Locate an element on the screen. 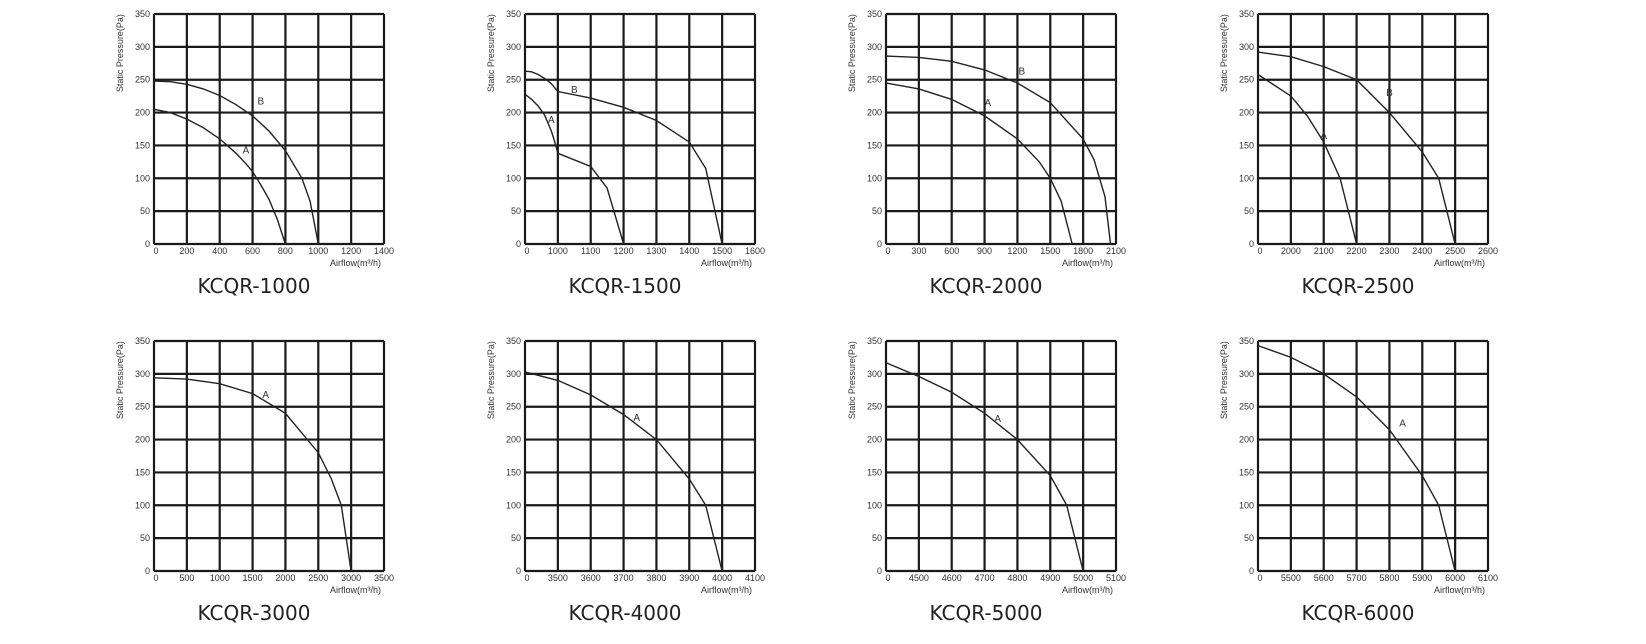  chart-title: KCQR-2500 is located at coordinates (1358, 286).